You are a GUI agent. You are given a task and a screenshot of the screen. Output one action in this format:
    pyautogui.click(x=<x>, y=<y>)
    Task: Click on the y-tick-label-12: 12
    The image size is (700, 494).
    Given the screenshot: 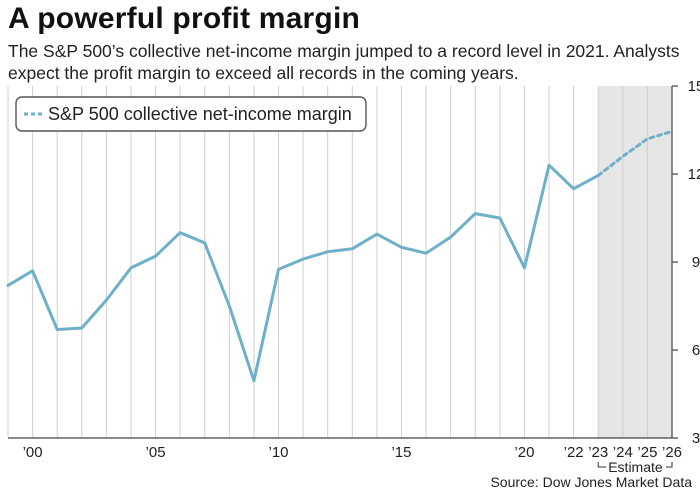 What is the action you would take?
    pyautogui.click(x=694, y=174)
    